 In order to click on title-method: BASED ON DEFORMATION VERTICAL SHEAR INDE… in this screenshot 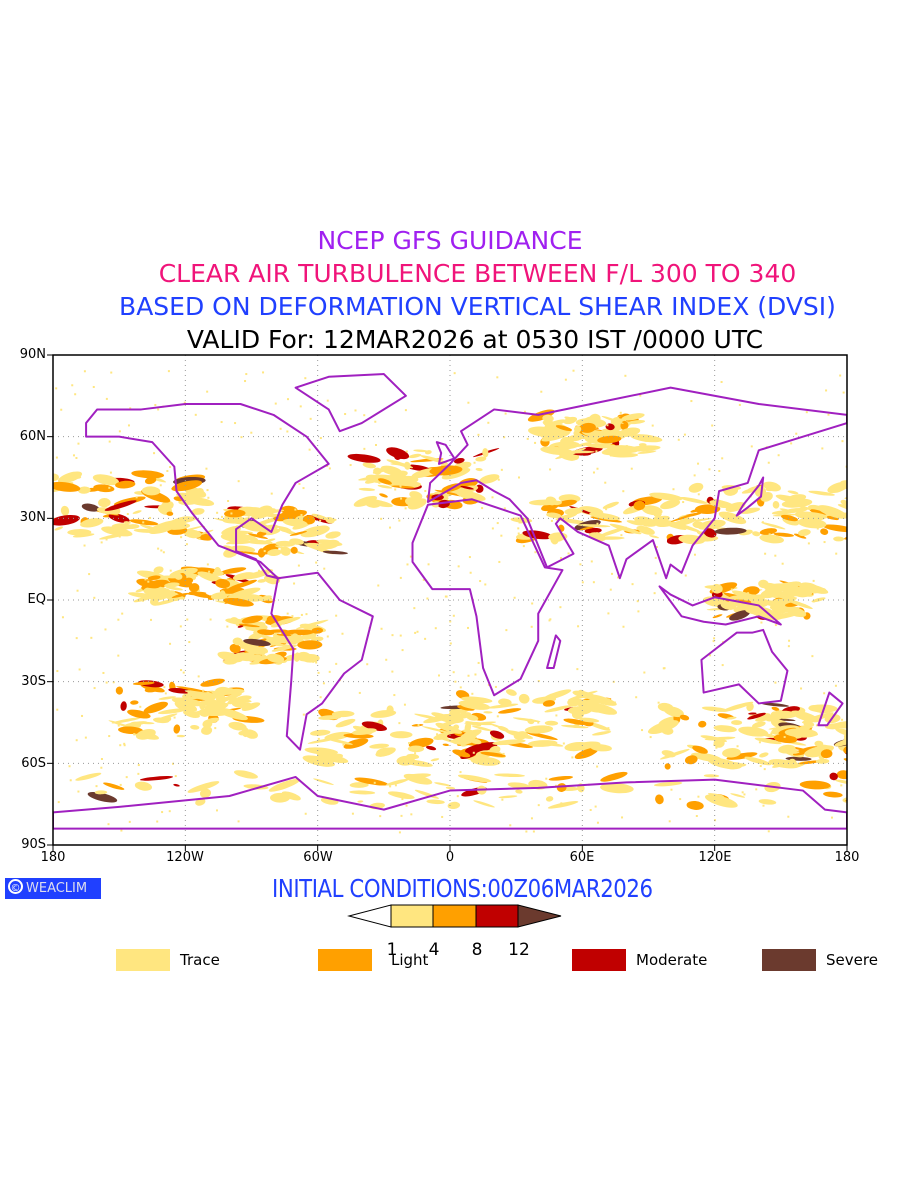, I will do `click(477, 306)`.